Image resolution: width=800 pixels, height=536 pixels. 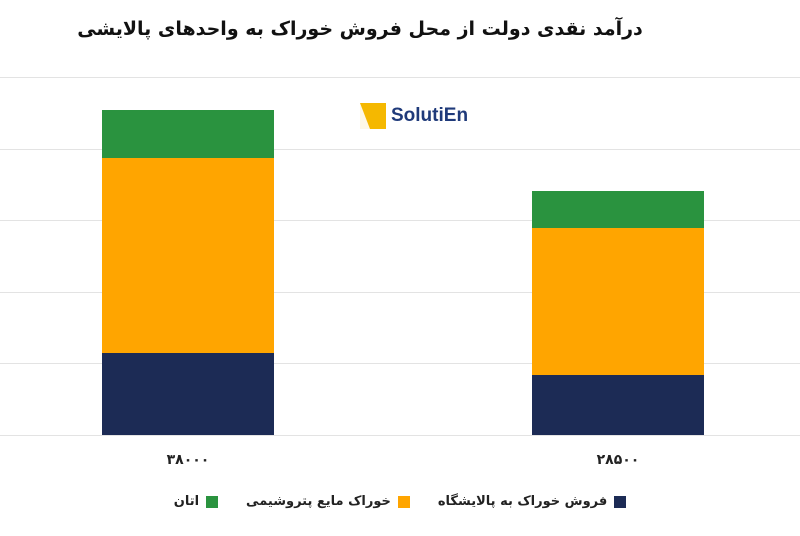 I want to click on legend-label: خوراک مایع پتروشیمی, so click(x=318, y=501).